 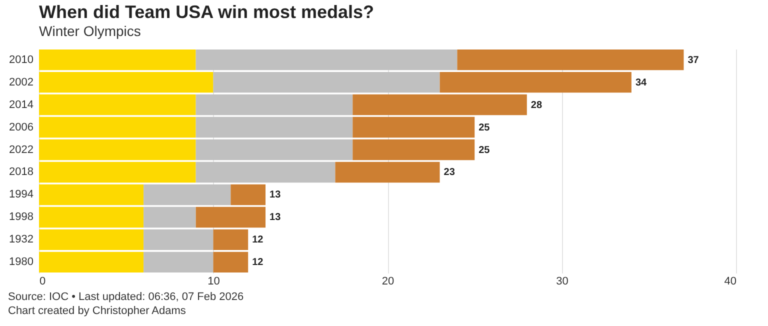 I want to click on text: Chart created by Christopher Adams, so click(x=97, y=311).